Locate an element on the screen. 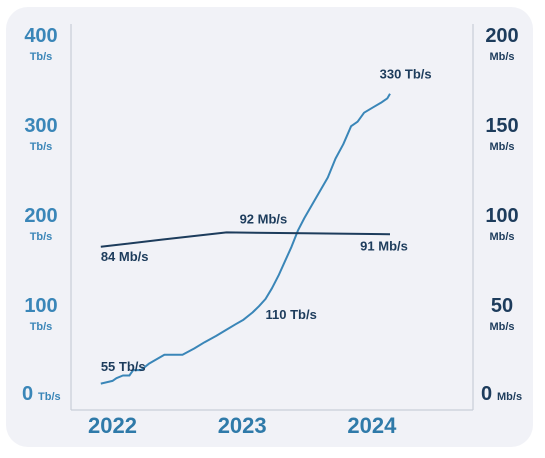  x-tick-label: 2023 is located at coordinates (242, 425).